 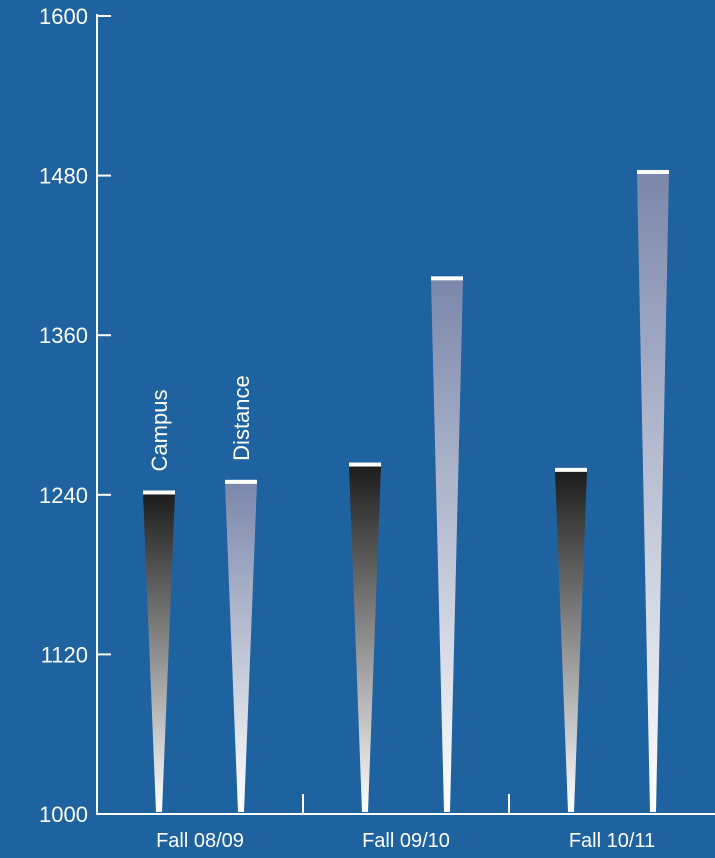 I want to click on x-category-label: Fall 09/10, so click(x=406, y=841).